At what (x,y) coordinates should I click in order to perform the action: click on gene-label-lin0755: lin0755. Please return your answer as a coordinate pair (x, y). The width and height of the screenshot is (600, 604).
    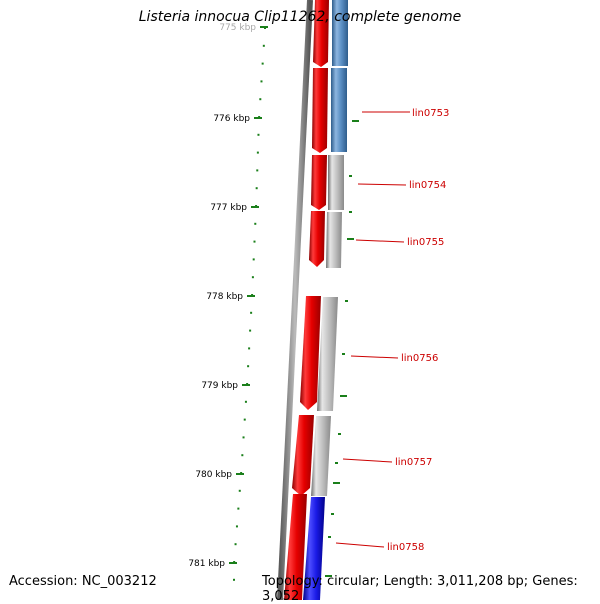
    Looking at the image, I should click on (425, 242).